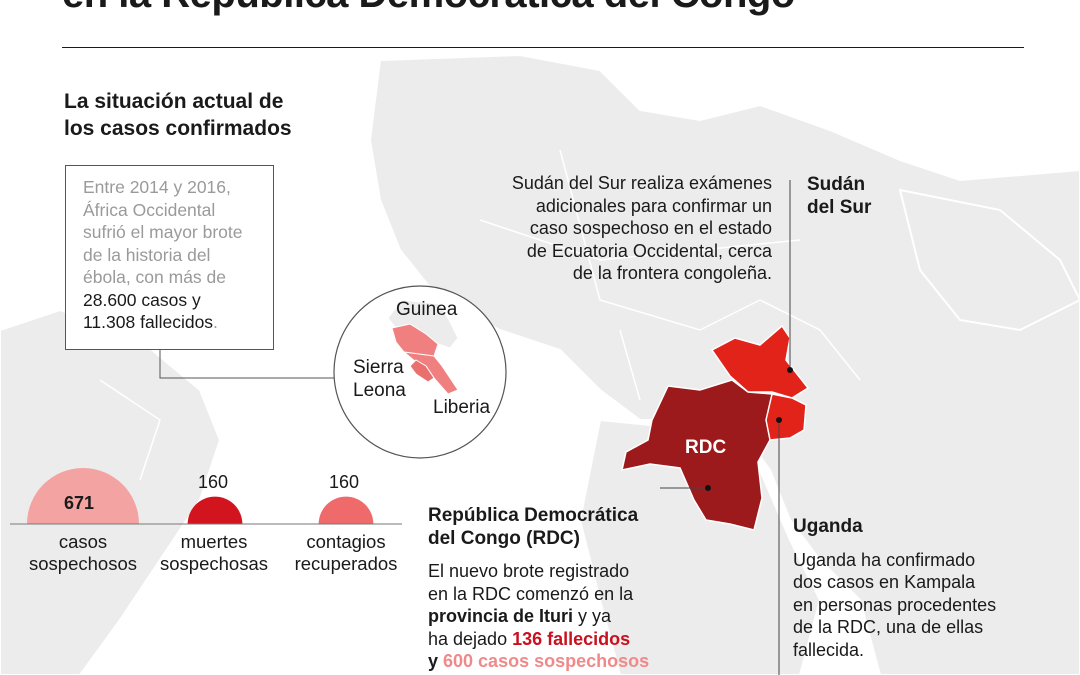 This screenshot has width=1080, height=675. What do you see at coordinates (531, 593) in the screenshot?
I see `text-line: en la RDC comenzó en la` at bounding box center [531, 593].